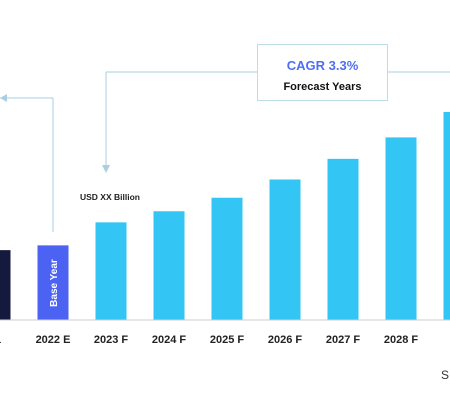 The image size is (450, 410). I want to click on x-tick-label-8: 2028 F, so click(401, 340).